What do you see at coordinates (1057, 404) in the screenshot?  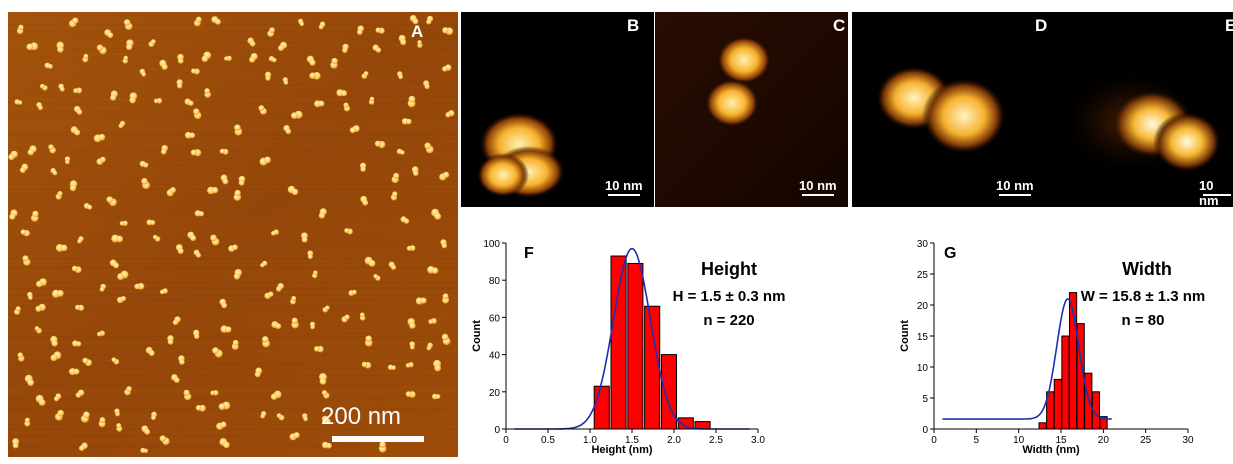 I see `width-bar` at bounding box center [1057, 404].